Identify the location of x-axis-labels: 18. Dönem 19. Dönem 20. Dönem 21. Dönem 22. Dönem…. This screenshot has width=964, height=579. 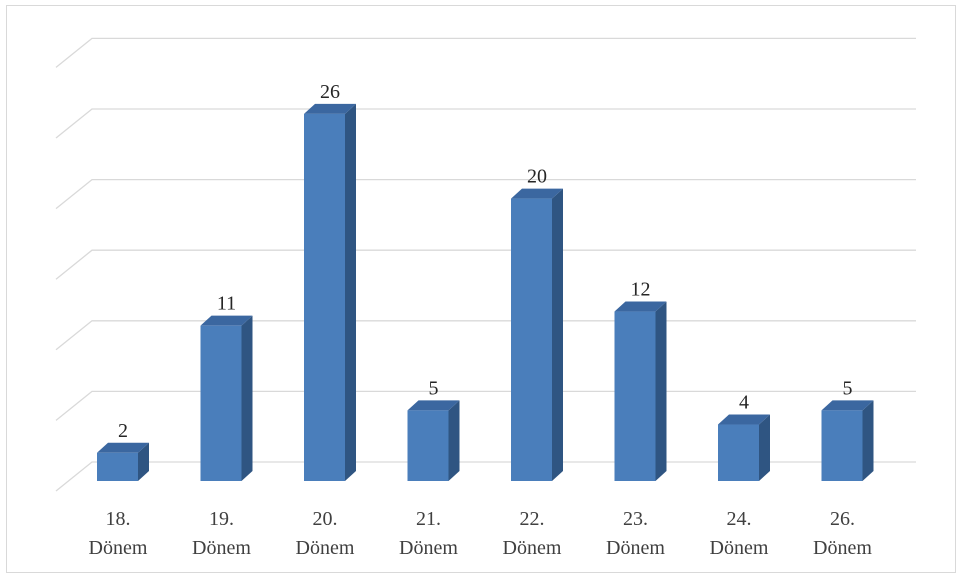
(481, 533).